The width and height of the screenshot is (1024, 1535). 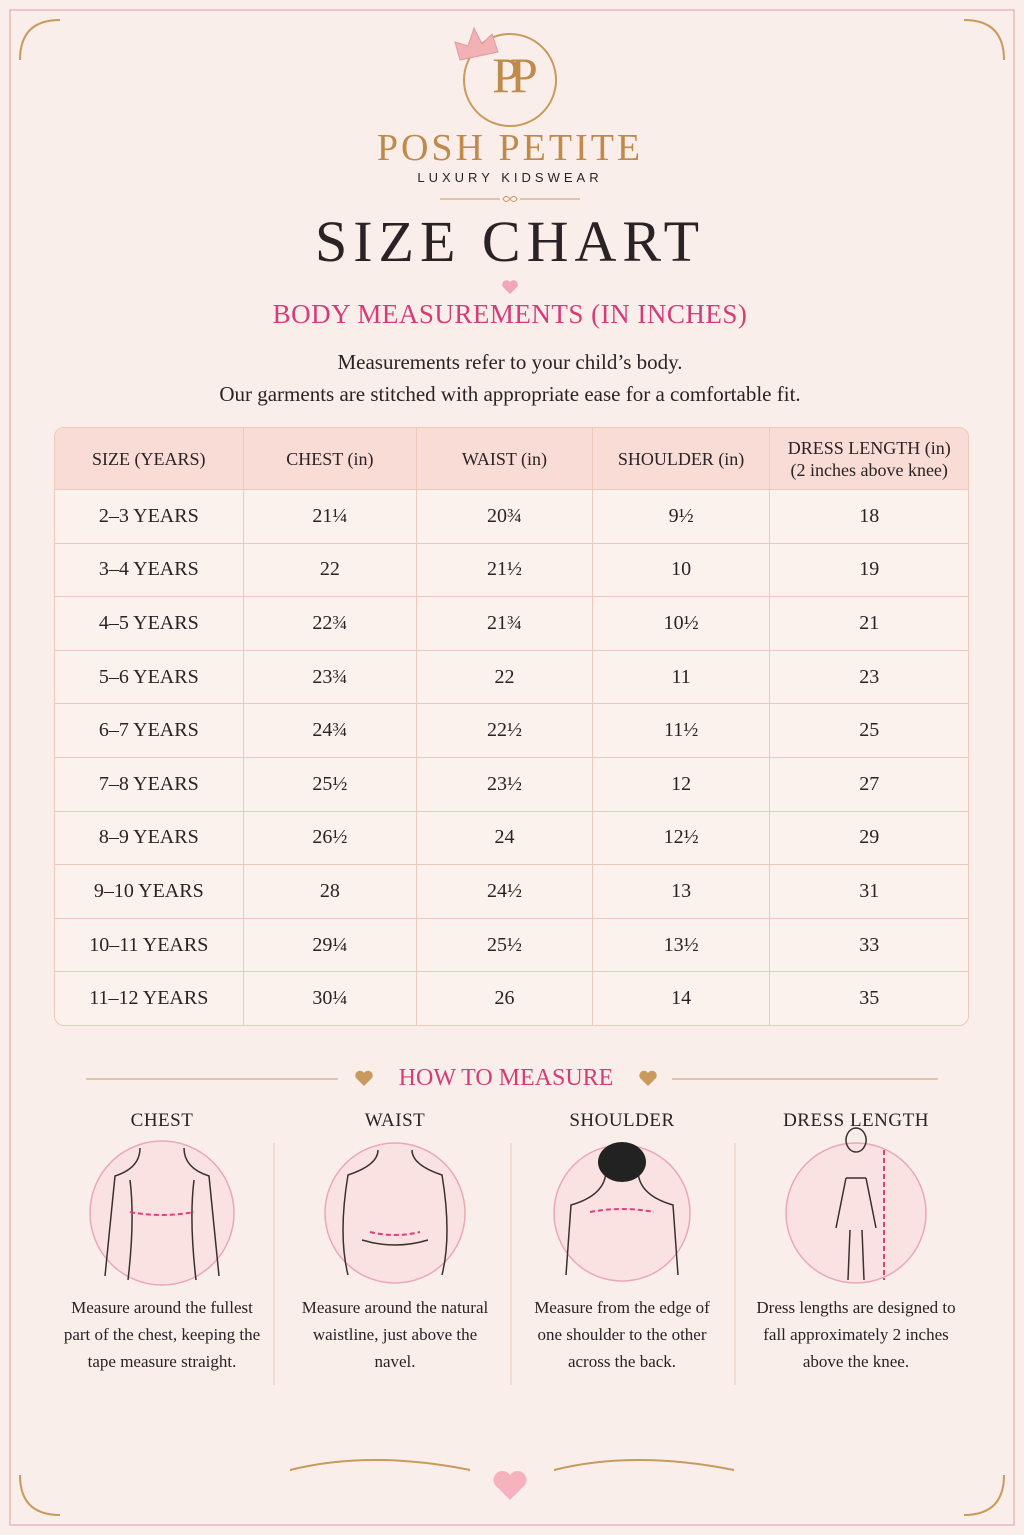 I want to click on cell: 21, so click(x=869, y=624).